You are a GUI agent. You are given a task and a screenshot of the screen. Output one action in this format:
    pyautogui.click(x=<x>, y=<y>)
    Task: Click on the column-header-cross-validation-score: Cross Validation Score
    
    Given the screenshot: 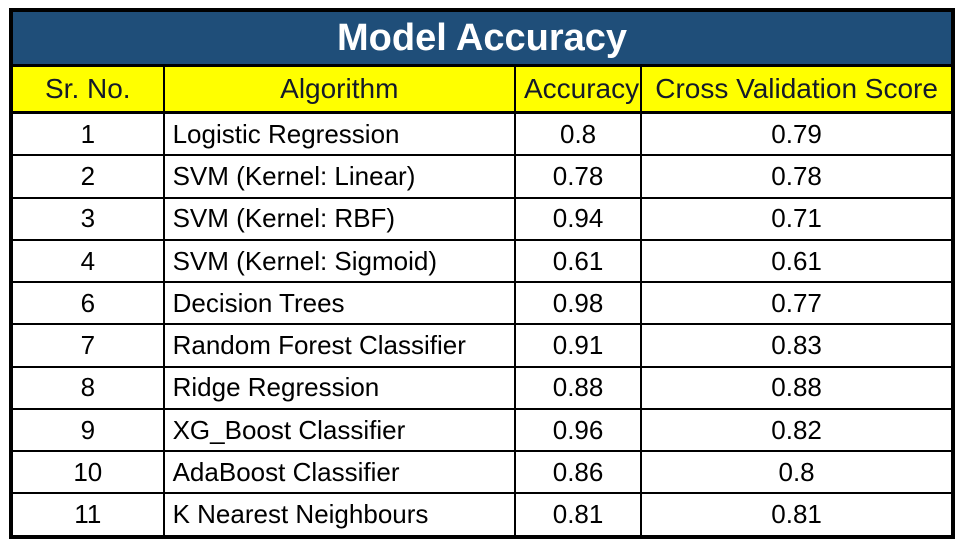 What is the action you would take?
    pyautogui.click(x=797, y=89)
    